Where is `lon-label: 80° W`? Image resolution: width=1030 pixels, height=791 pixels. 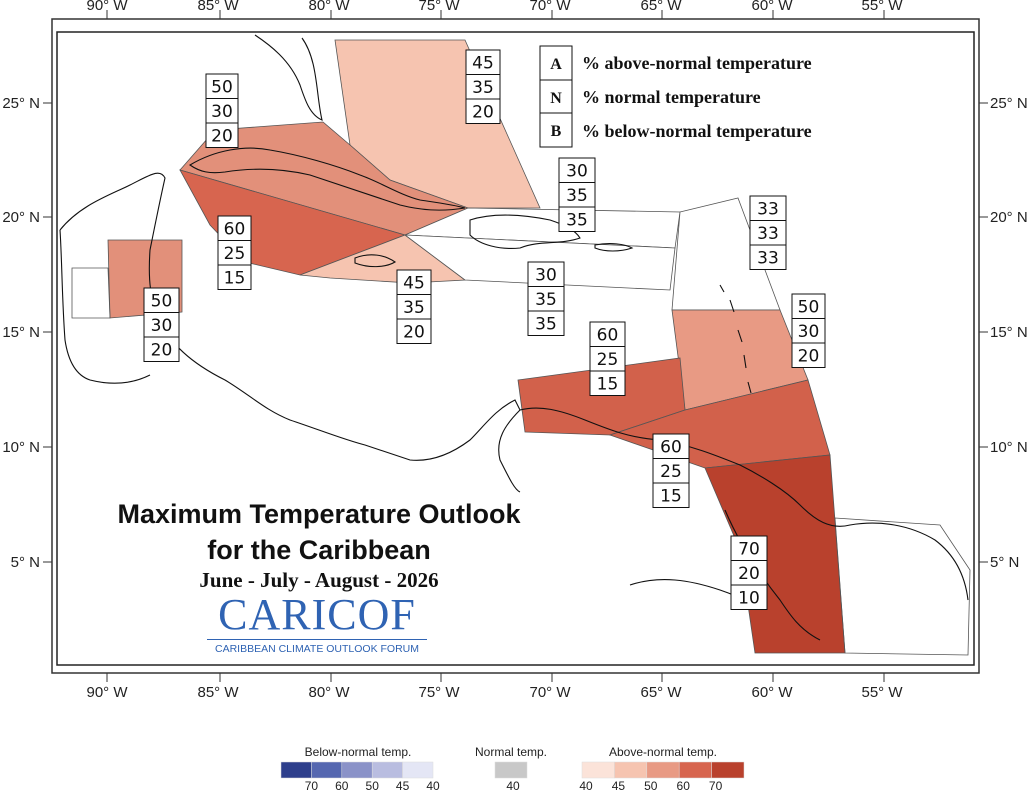
lon-label: 80° W is located at coordinates (329, 7).